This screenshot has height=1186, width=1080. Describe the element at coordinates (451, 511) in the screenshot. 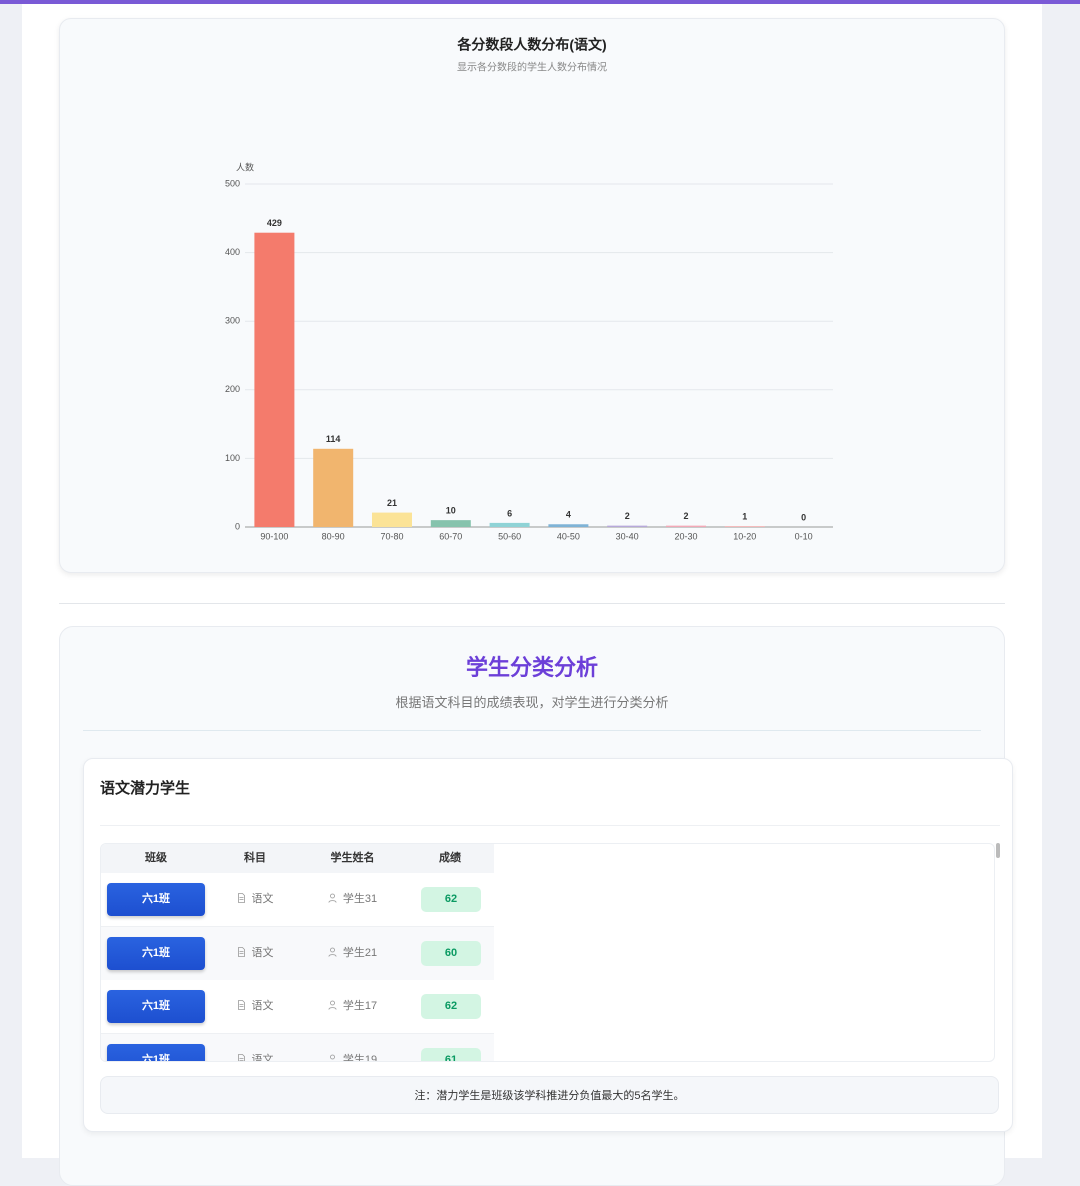

I see `value-label: 10` at that location.